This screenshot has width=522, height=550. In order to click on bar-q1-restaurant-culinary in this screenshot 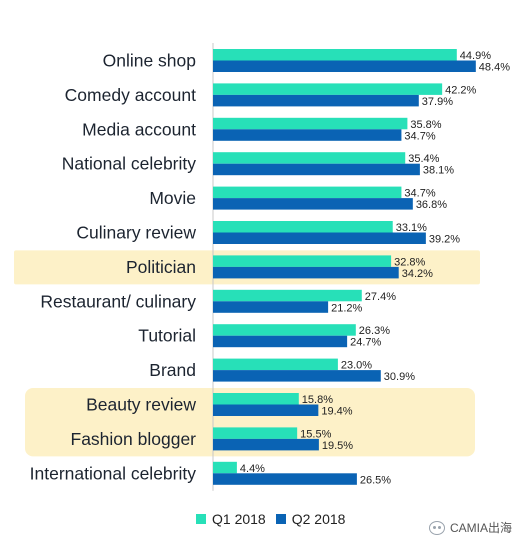, I will do `click(287, 295)`.